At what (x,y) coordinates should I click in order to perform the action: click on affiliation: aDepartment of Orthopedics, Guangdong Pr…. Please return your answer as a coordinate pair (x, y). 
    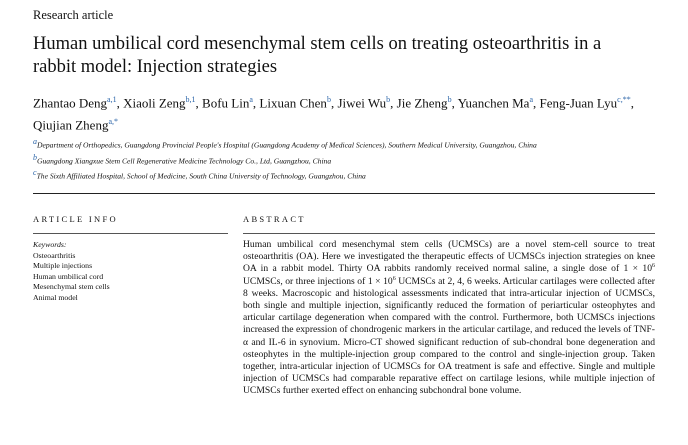
    Looking at the image, I should click on (343, 143).